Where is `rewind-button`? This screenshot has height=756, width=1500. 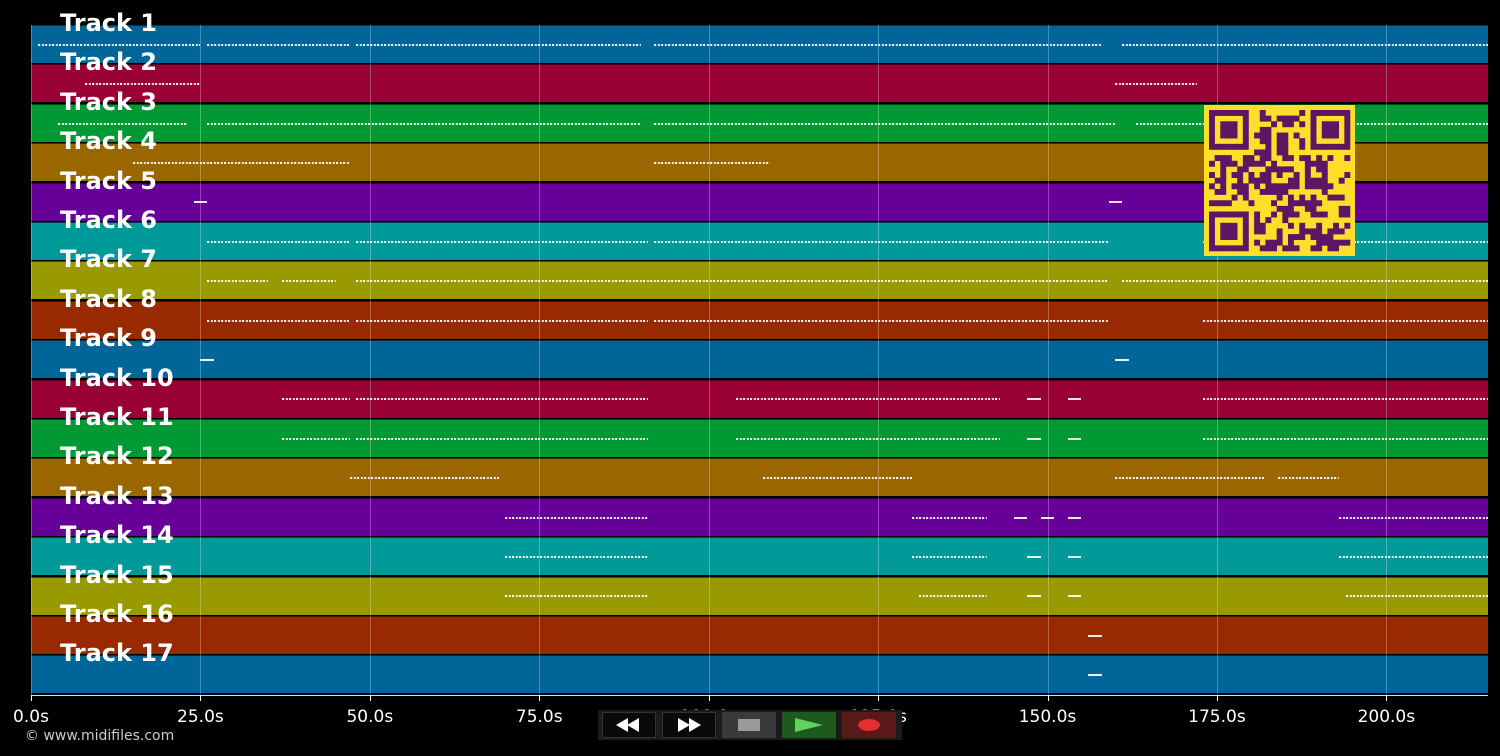 rewind-button is located at coordinates (629, 725).